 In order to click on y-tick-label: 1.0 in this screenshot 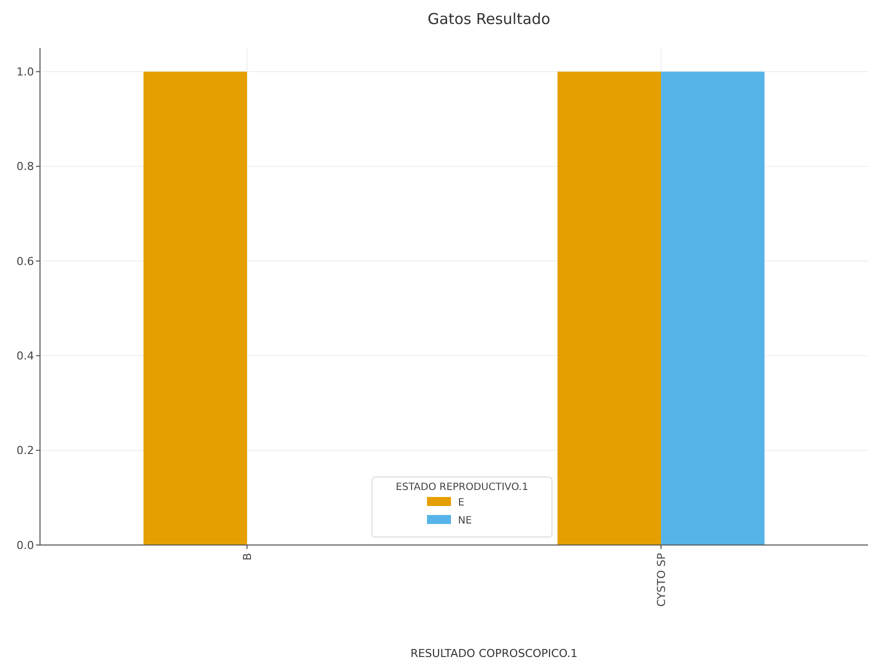, I will do `click(25, 72)`.